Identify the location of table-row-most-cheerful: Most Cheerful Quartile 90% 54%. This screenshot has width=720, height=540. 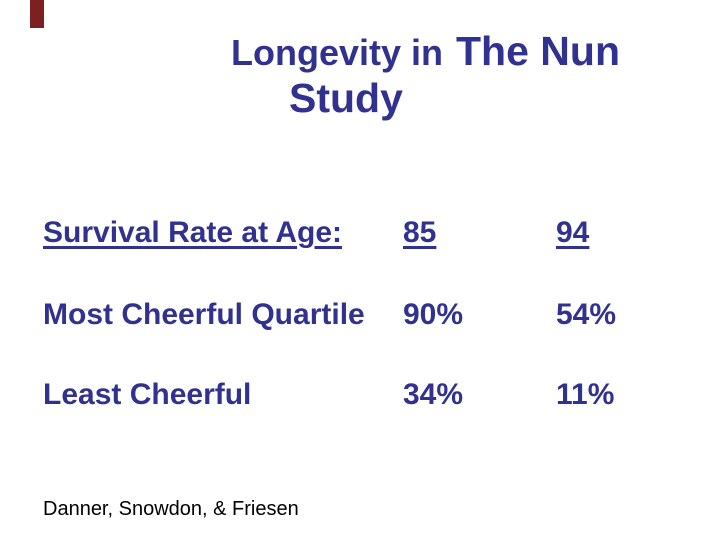
(360, 320).